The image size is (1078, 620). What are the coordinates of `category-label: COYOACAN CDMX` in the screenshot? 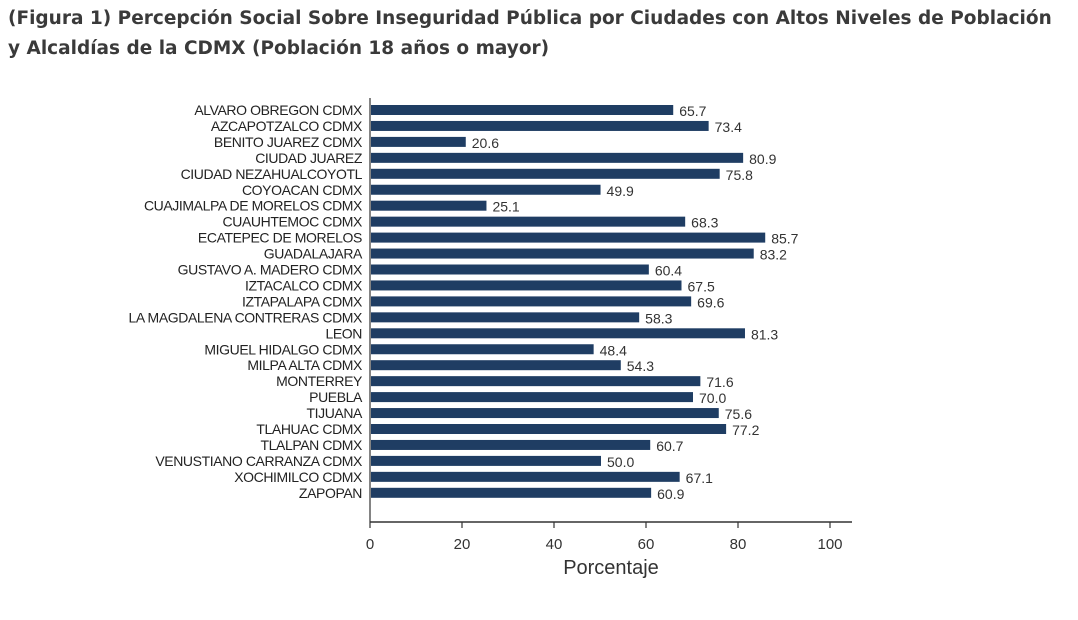 It's located at (302, 190).